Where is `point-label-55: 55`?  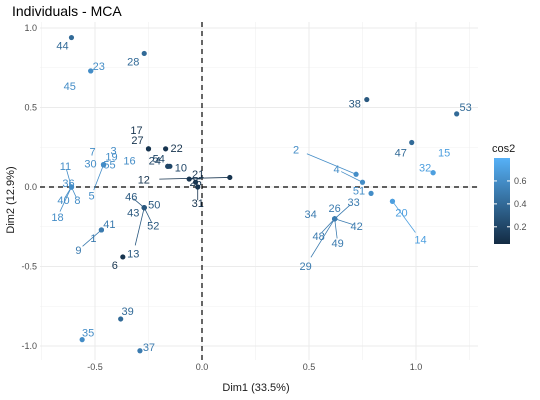
point-label-55: 55 is located at coordinates (109, 166).